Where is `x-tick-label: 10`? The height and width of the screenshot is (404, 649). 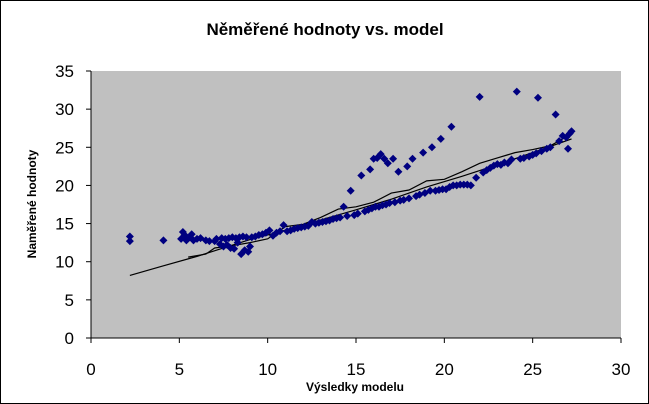
x-tick-label: 10 is located at coordinates (267, 369).